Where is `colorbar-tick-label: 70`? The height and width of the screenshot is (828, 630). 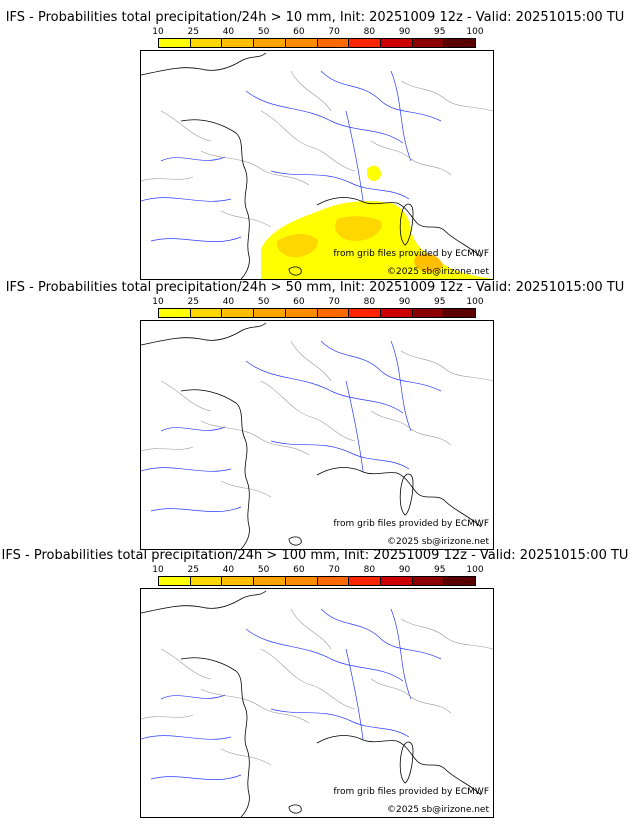 colorbar-tick-label: 70 is located at coordinates (334, 570).